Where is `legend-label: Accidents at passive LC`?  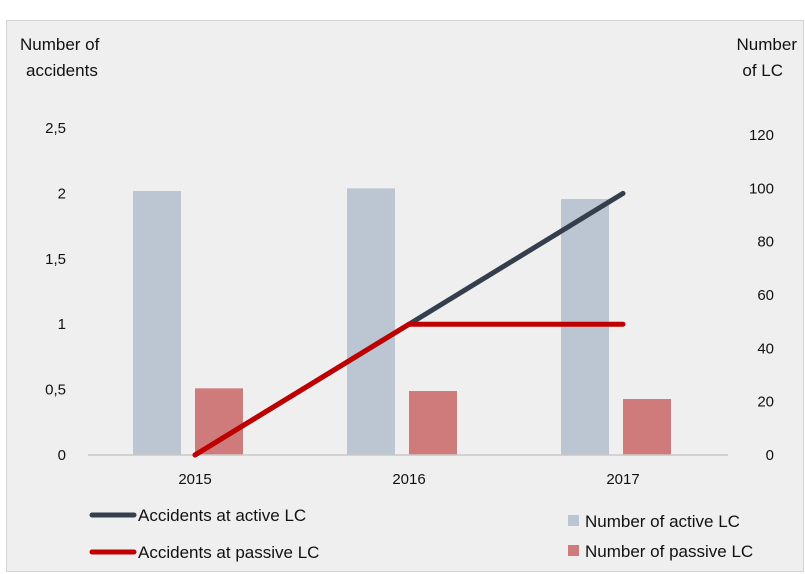
legend-label: Accidents at passive LC is located at coordinates (228, 552).